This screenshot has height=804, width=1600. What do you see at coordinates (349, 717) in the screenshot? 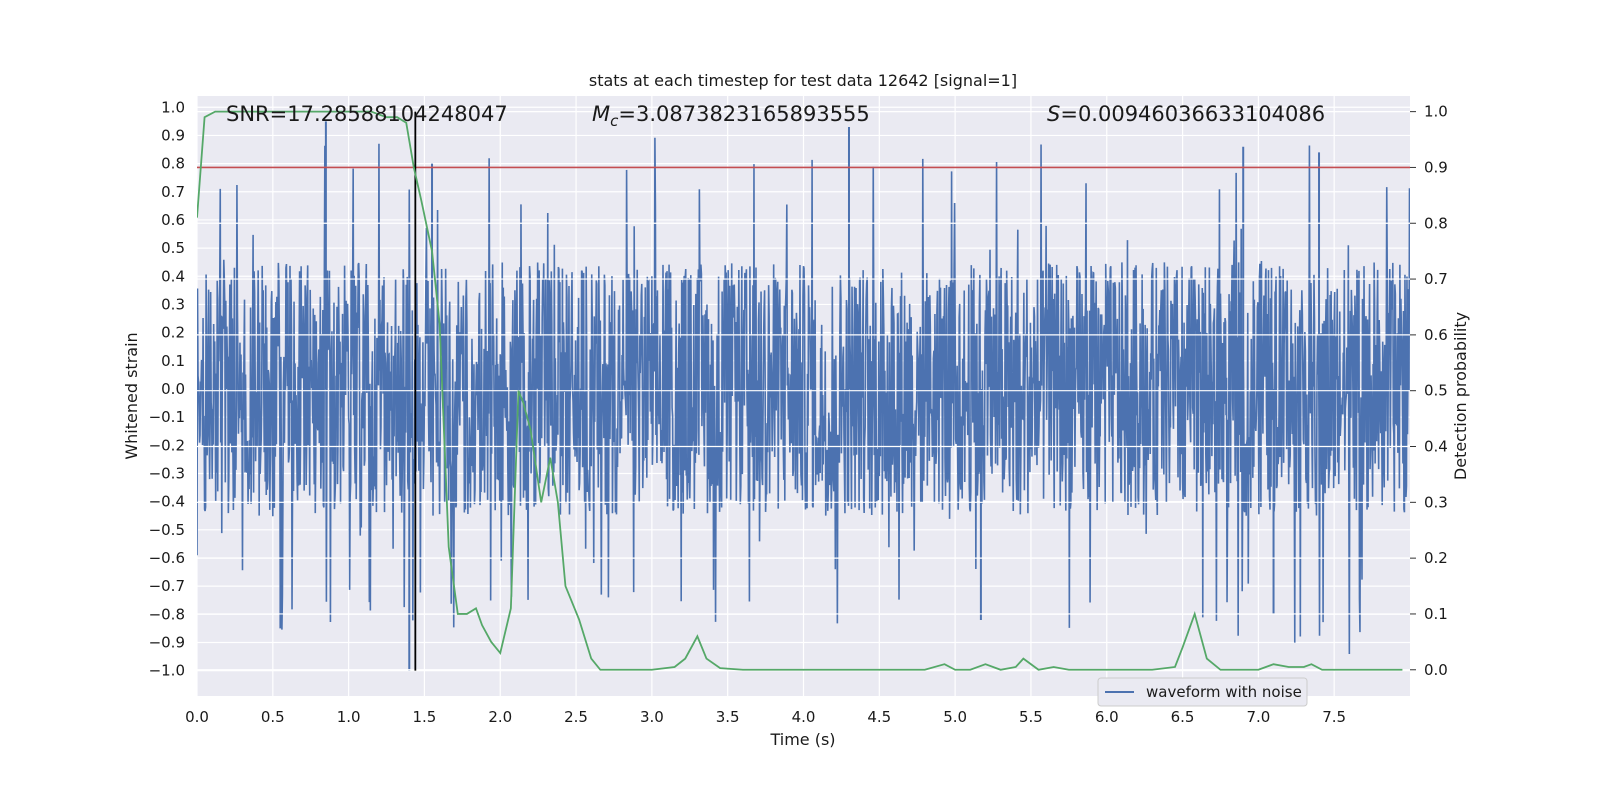
I see `x-tick-label: 1.0` at bounding box center [349, 717].